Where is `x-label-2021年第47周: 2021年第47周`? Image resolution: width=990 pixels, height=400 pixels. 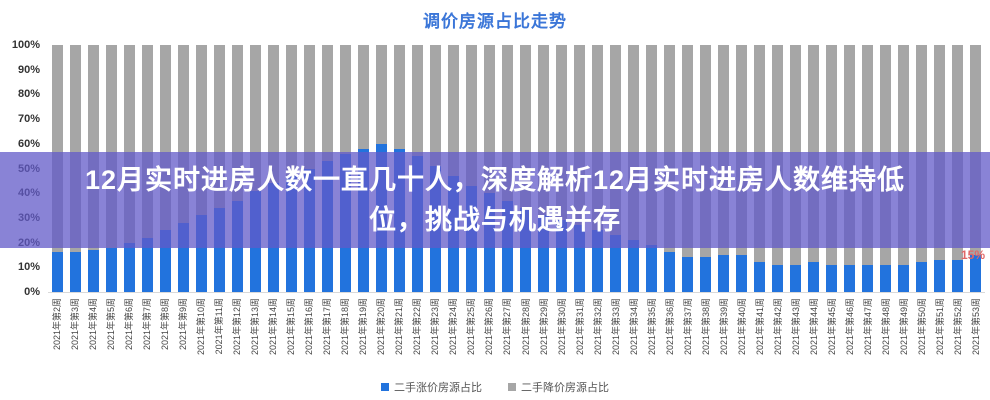
x-label-2021年第47周: 2021年第47周 is located at coordinates (867, 327).